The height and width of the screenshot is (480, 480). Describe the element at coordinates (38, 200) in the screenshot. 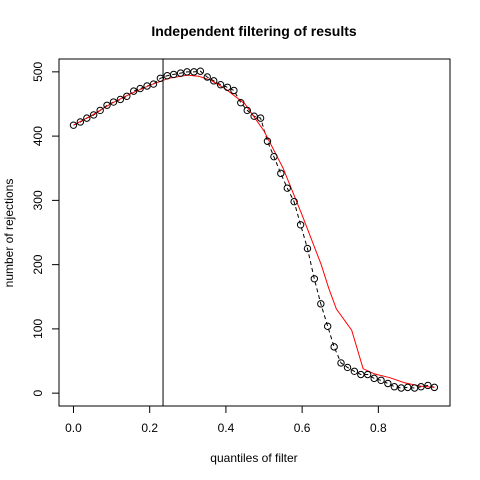

I see `y-tick-label: 300` at that location.